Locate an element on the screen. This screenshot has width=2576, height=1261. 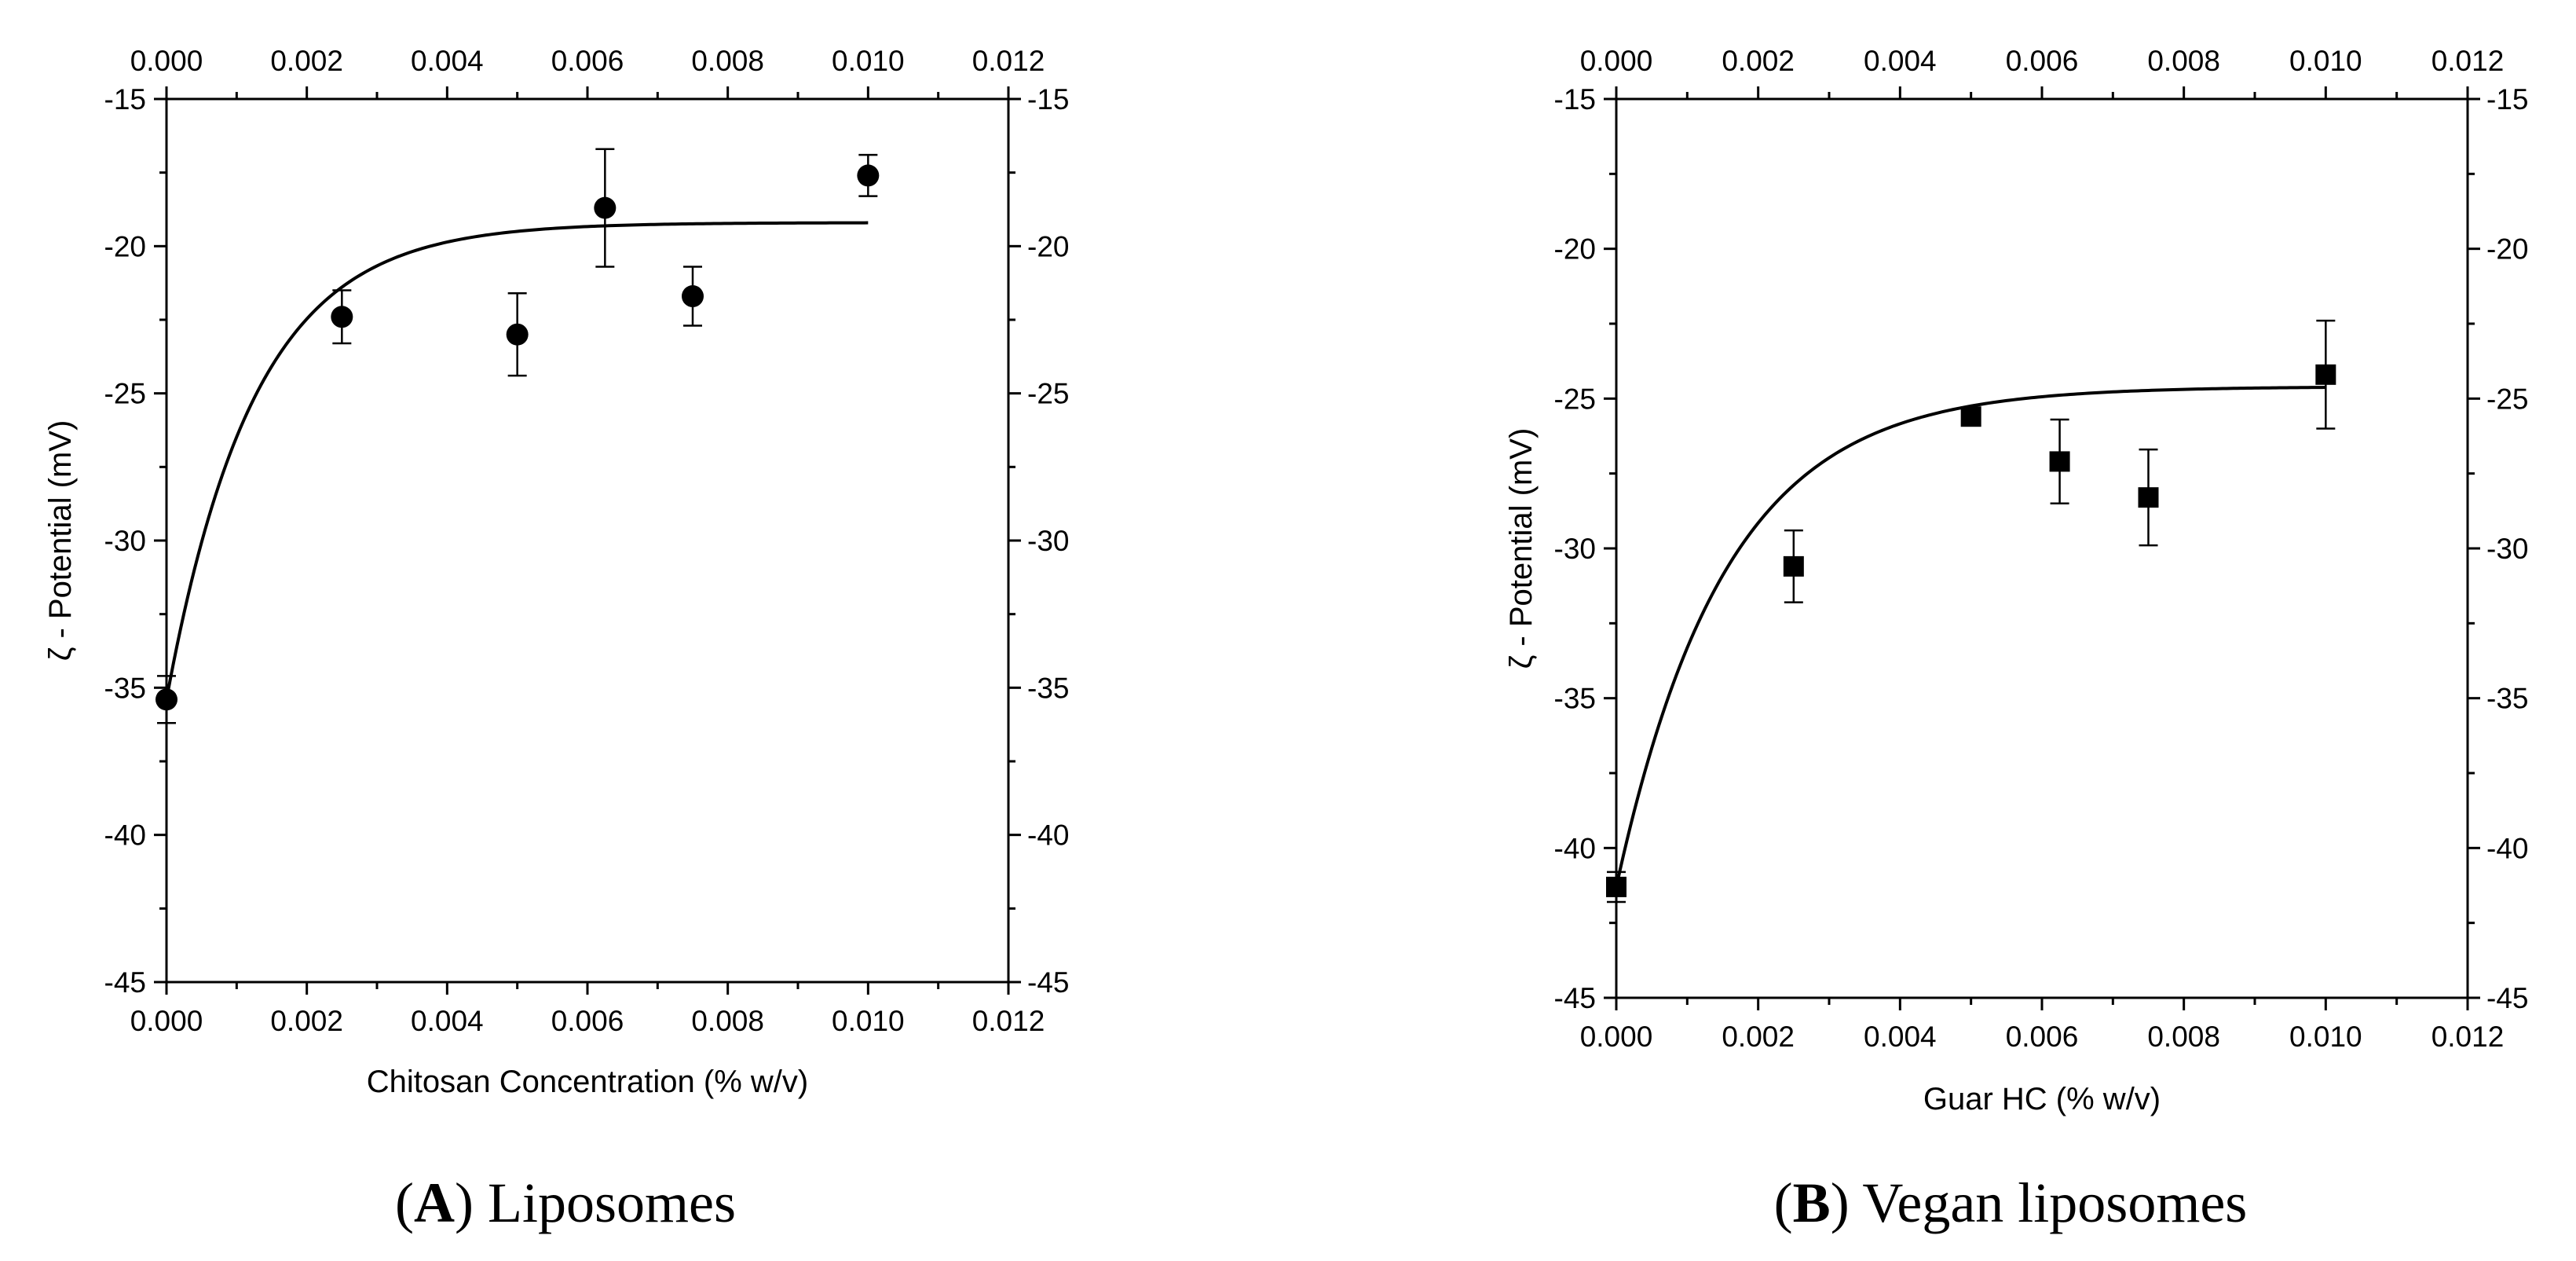
caption-text: Vegan liposomes is located at coordinates (2049, 1202).